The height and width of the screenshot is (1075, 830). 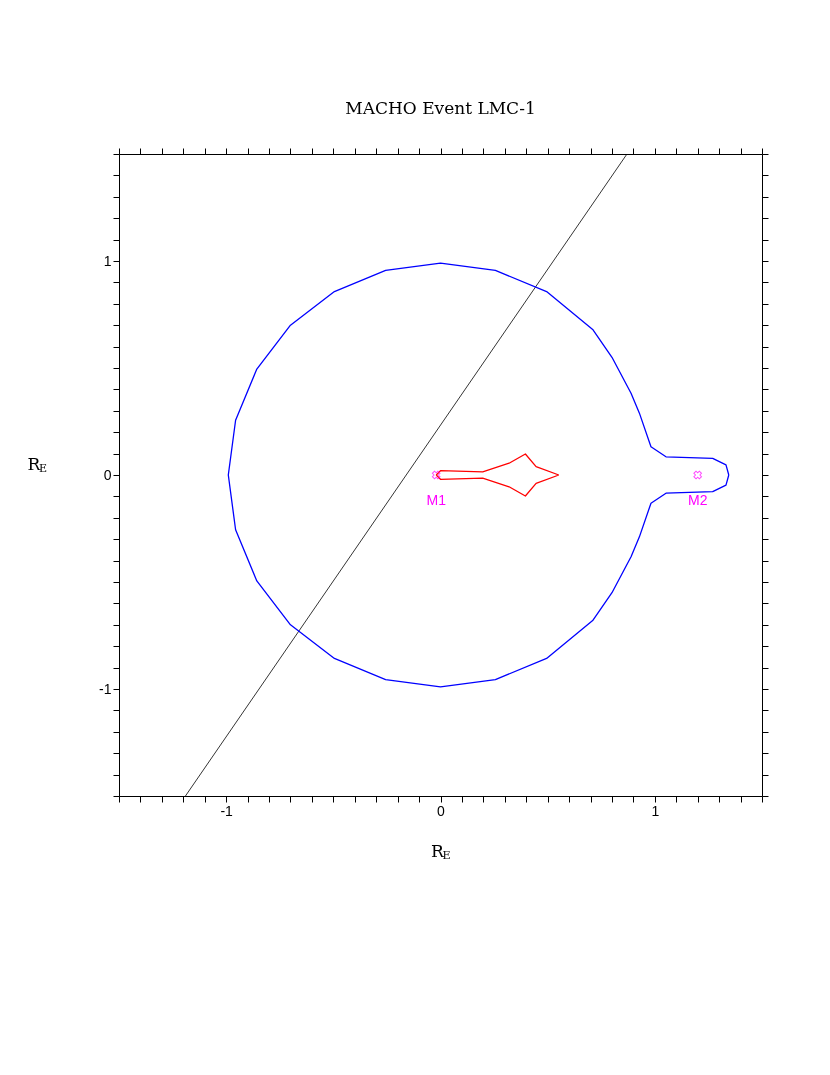 I want to click on annotation: M1, so click(x=436, y=500).